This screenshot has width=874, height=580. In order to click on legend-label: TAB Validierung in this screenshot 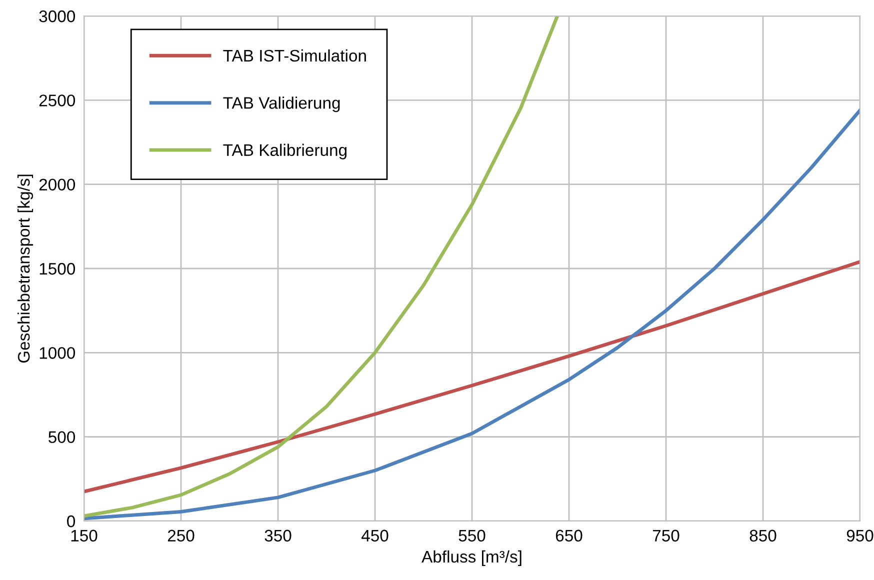, I will do `click(281, 104)`.